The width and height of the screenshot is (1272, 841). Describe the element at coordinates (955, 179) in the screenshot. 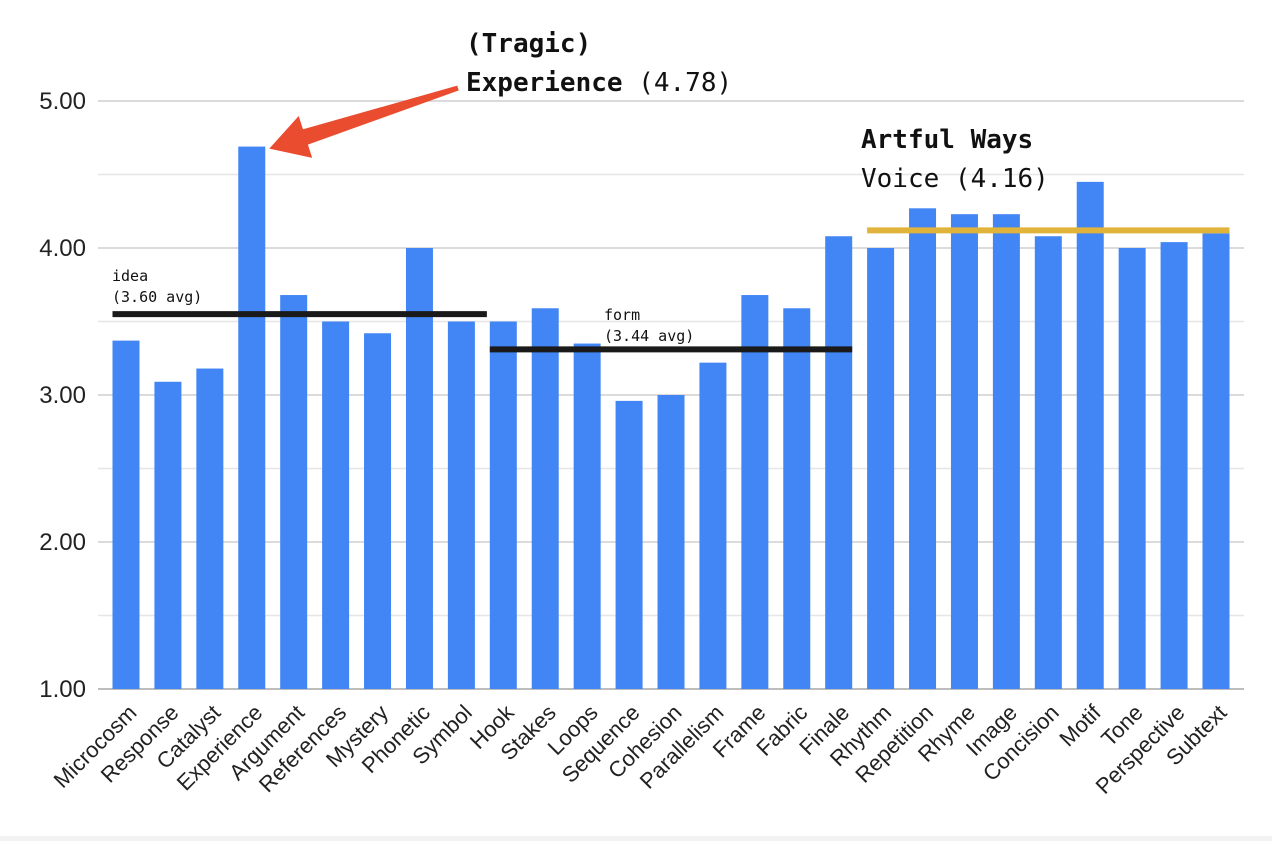

I see `voice-annotation-label: Voice (4.16)` at that location.